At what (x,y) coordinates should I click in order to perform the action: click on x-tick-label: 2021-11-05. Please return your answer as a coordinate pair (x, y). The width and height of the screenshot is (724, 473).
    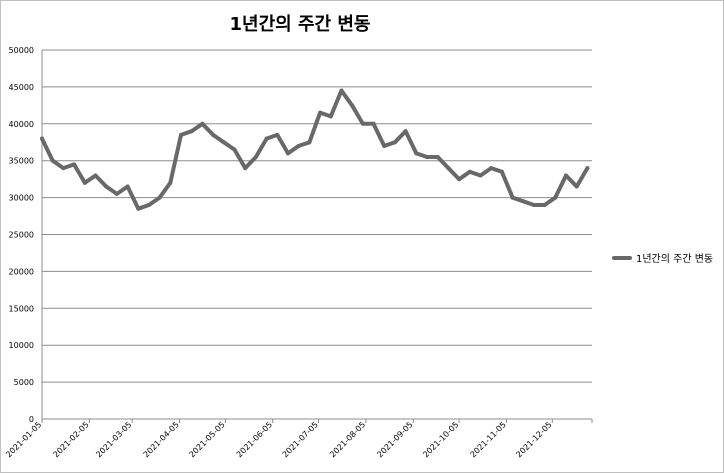
    Looking at the image, I should click on (488, 439).